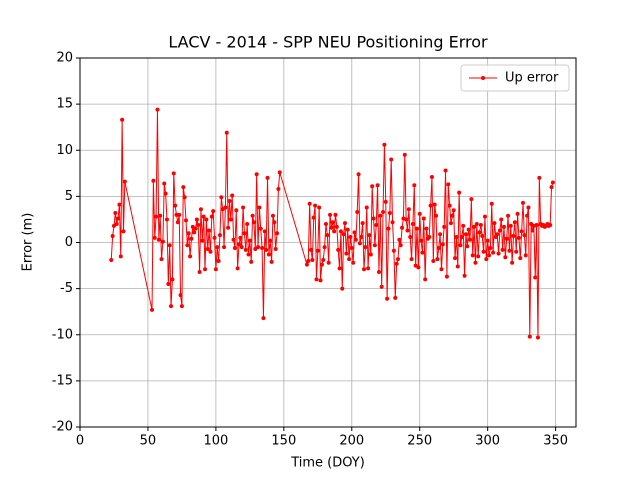 The image size is (640, 480). What do you see at coordinates (532, 78) in the screenshot?
I see `legend-label: Up error` at bounding box center [532, 78].